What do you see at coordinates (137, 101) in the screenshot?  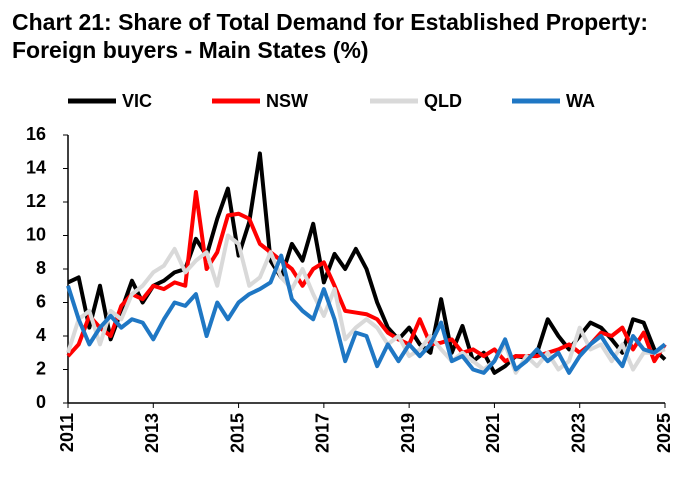 I see `legend-label: VIC` at bounding box center [137, 101].